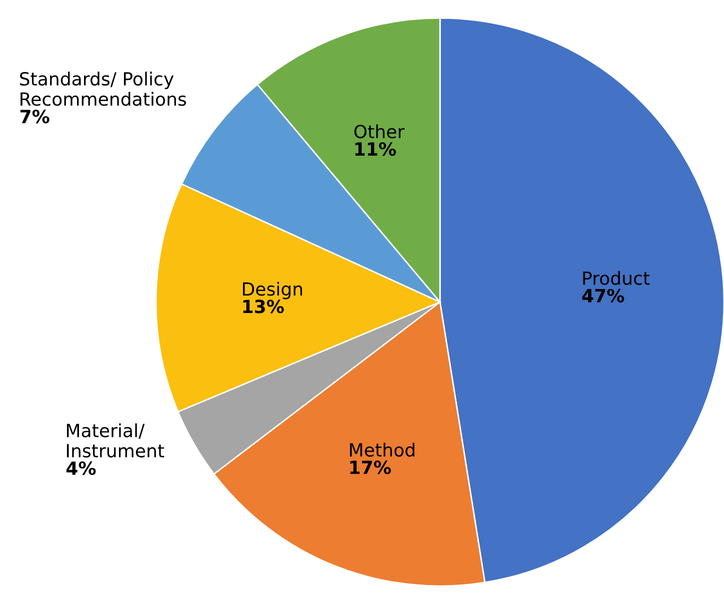 The image size is (724, 599). I want to click on slice-label: Design, so click(272, 291).